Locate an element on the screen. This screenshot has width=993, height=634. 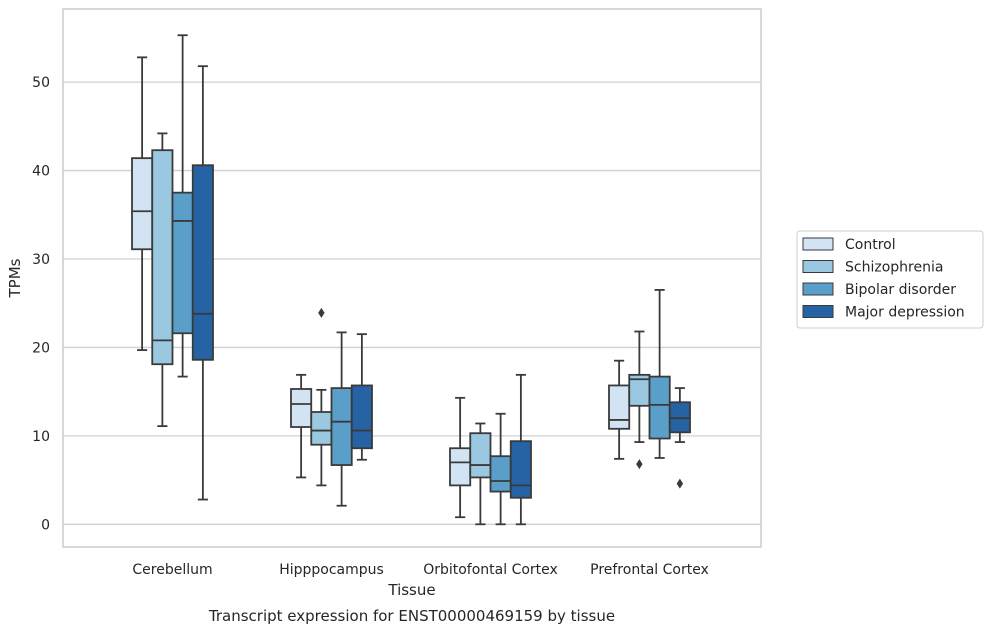
legend-frame is located at coordinates (890, 279).